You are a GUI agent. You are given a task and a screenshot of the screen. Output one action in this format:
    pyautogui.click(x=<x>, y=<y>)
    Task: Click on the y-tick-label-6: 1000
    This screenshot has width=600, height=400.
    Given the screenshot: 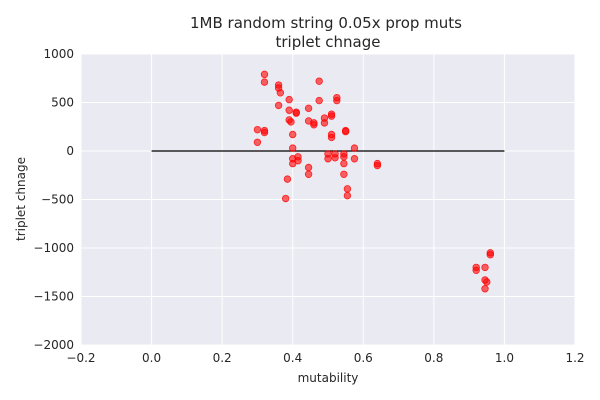 What is the action you would take?
    pyautogui.click(x=58, y=54)
    